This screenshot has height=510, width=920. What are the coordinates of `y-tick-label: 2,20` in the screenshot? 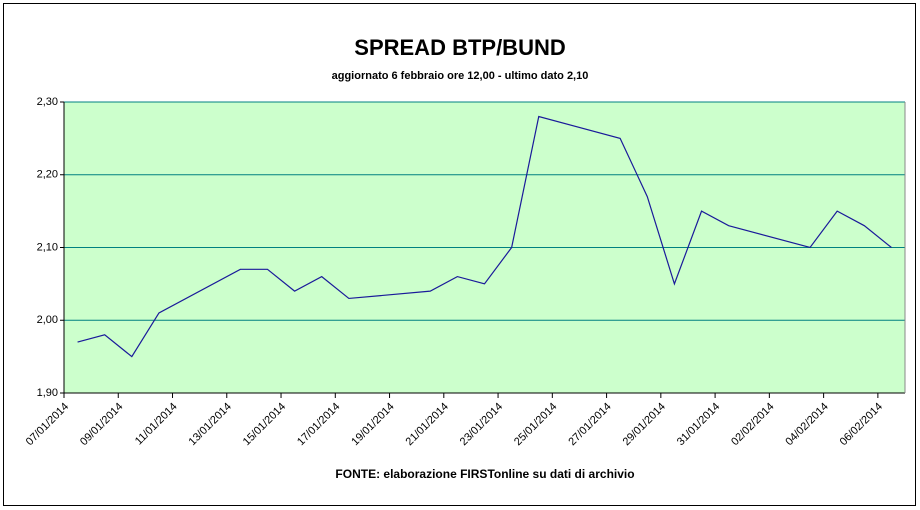 It's located at (47, 175).